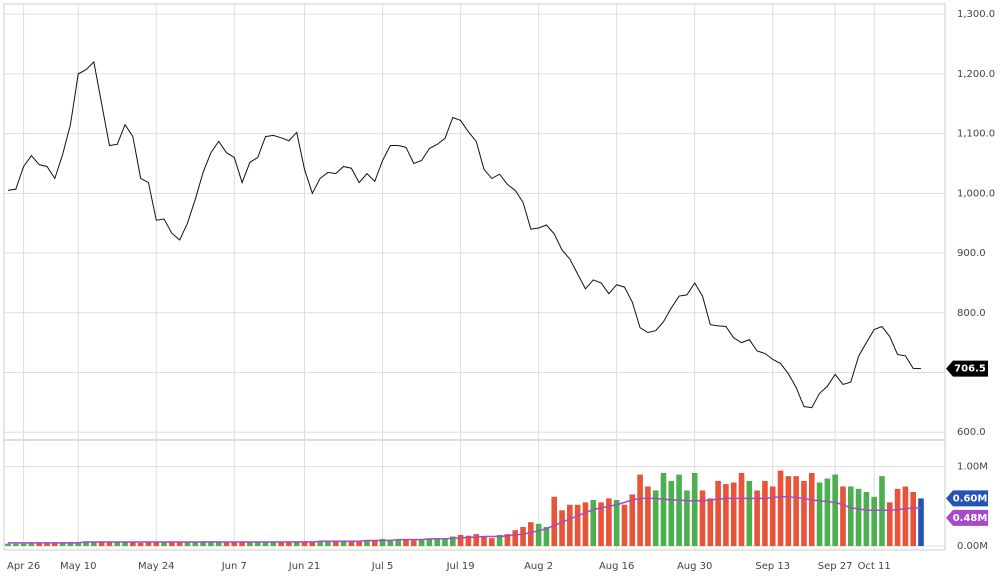 The height and width of the screenshot is (578, 1000). I want to click on x-tick-label: Aug 2, so click(538, 566).